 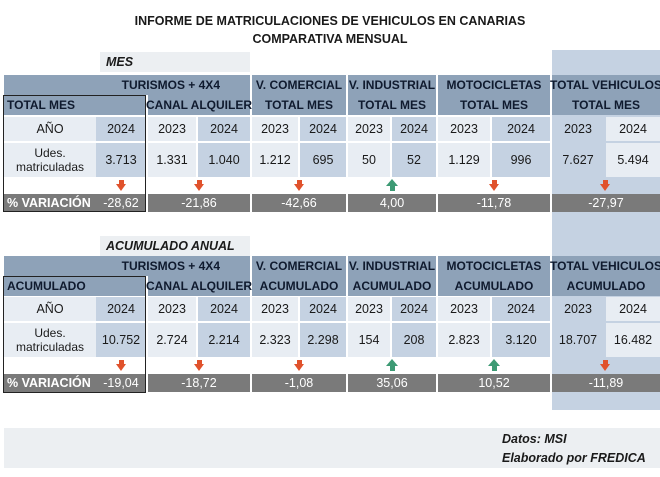 What do you see at coordinates (605, 266) in the screenshot?
I see `anual-header-total: TOTAL VEHICULOS` at bounding box center [605, 266].